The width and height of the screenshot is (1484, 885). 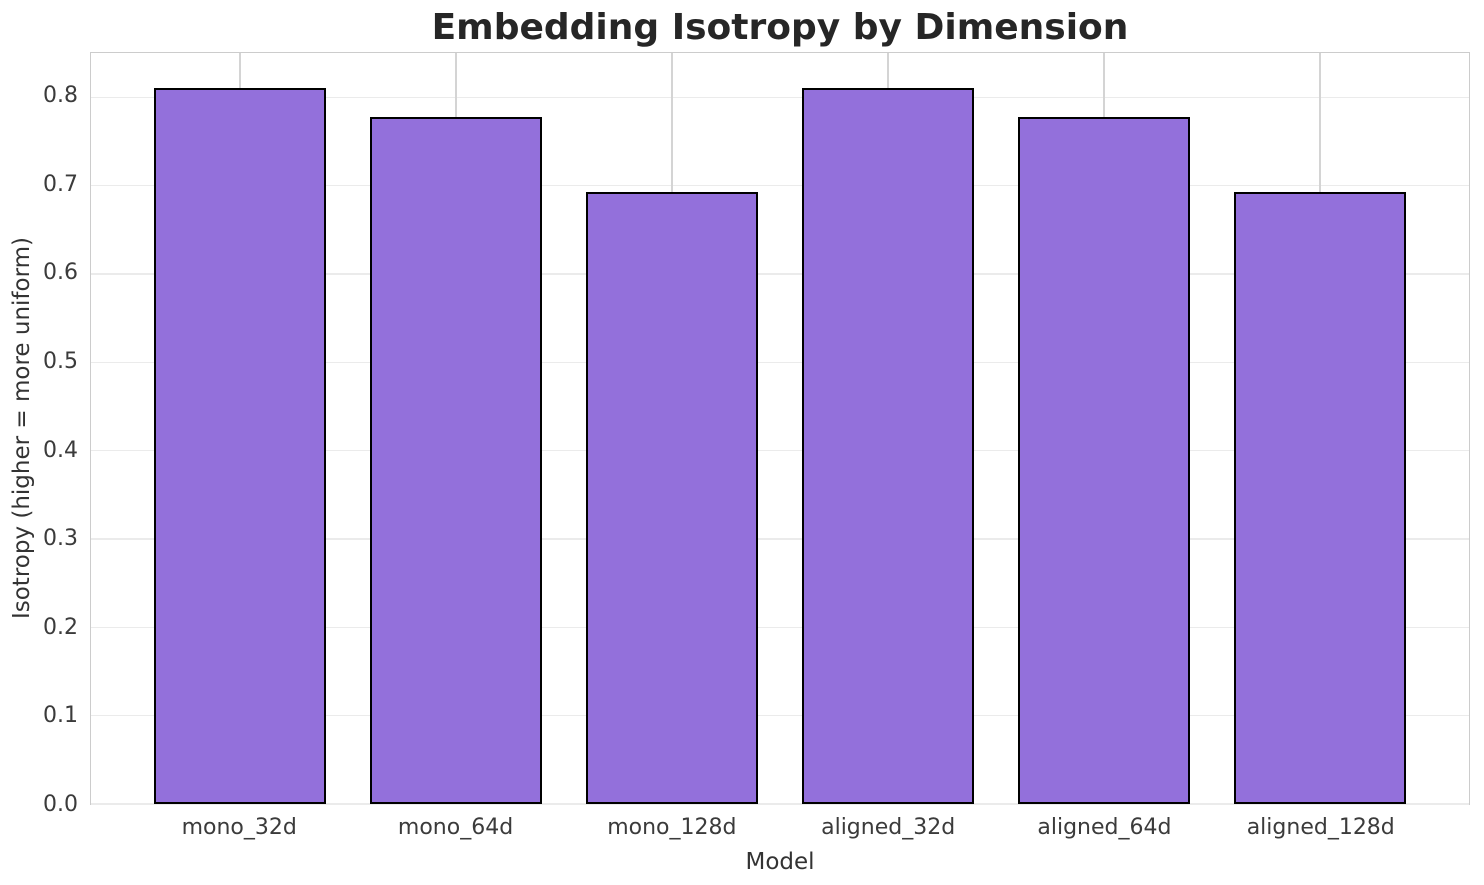 I want to click on x-tick-label: mono_64d, so click(x=455, y=827).